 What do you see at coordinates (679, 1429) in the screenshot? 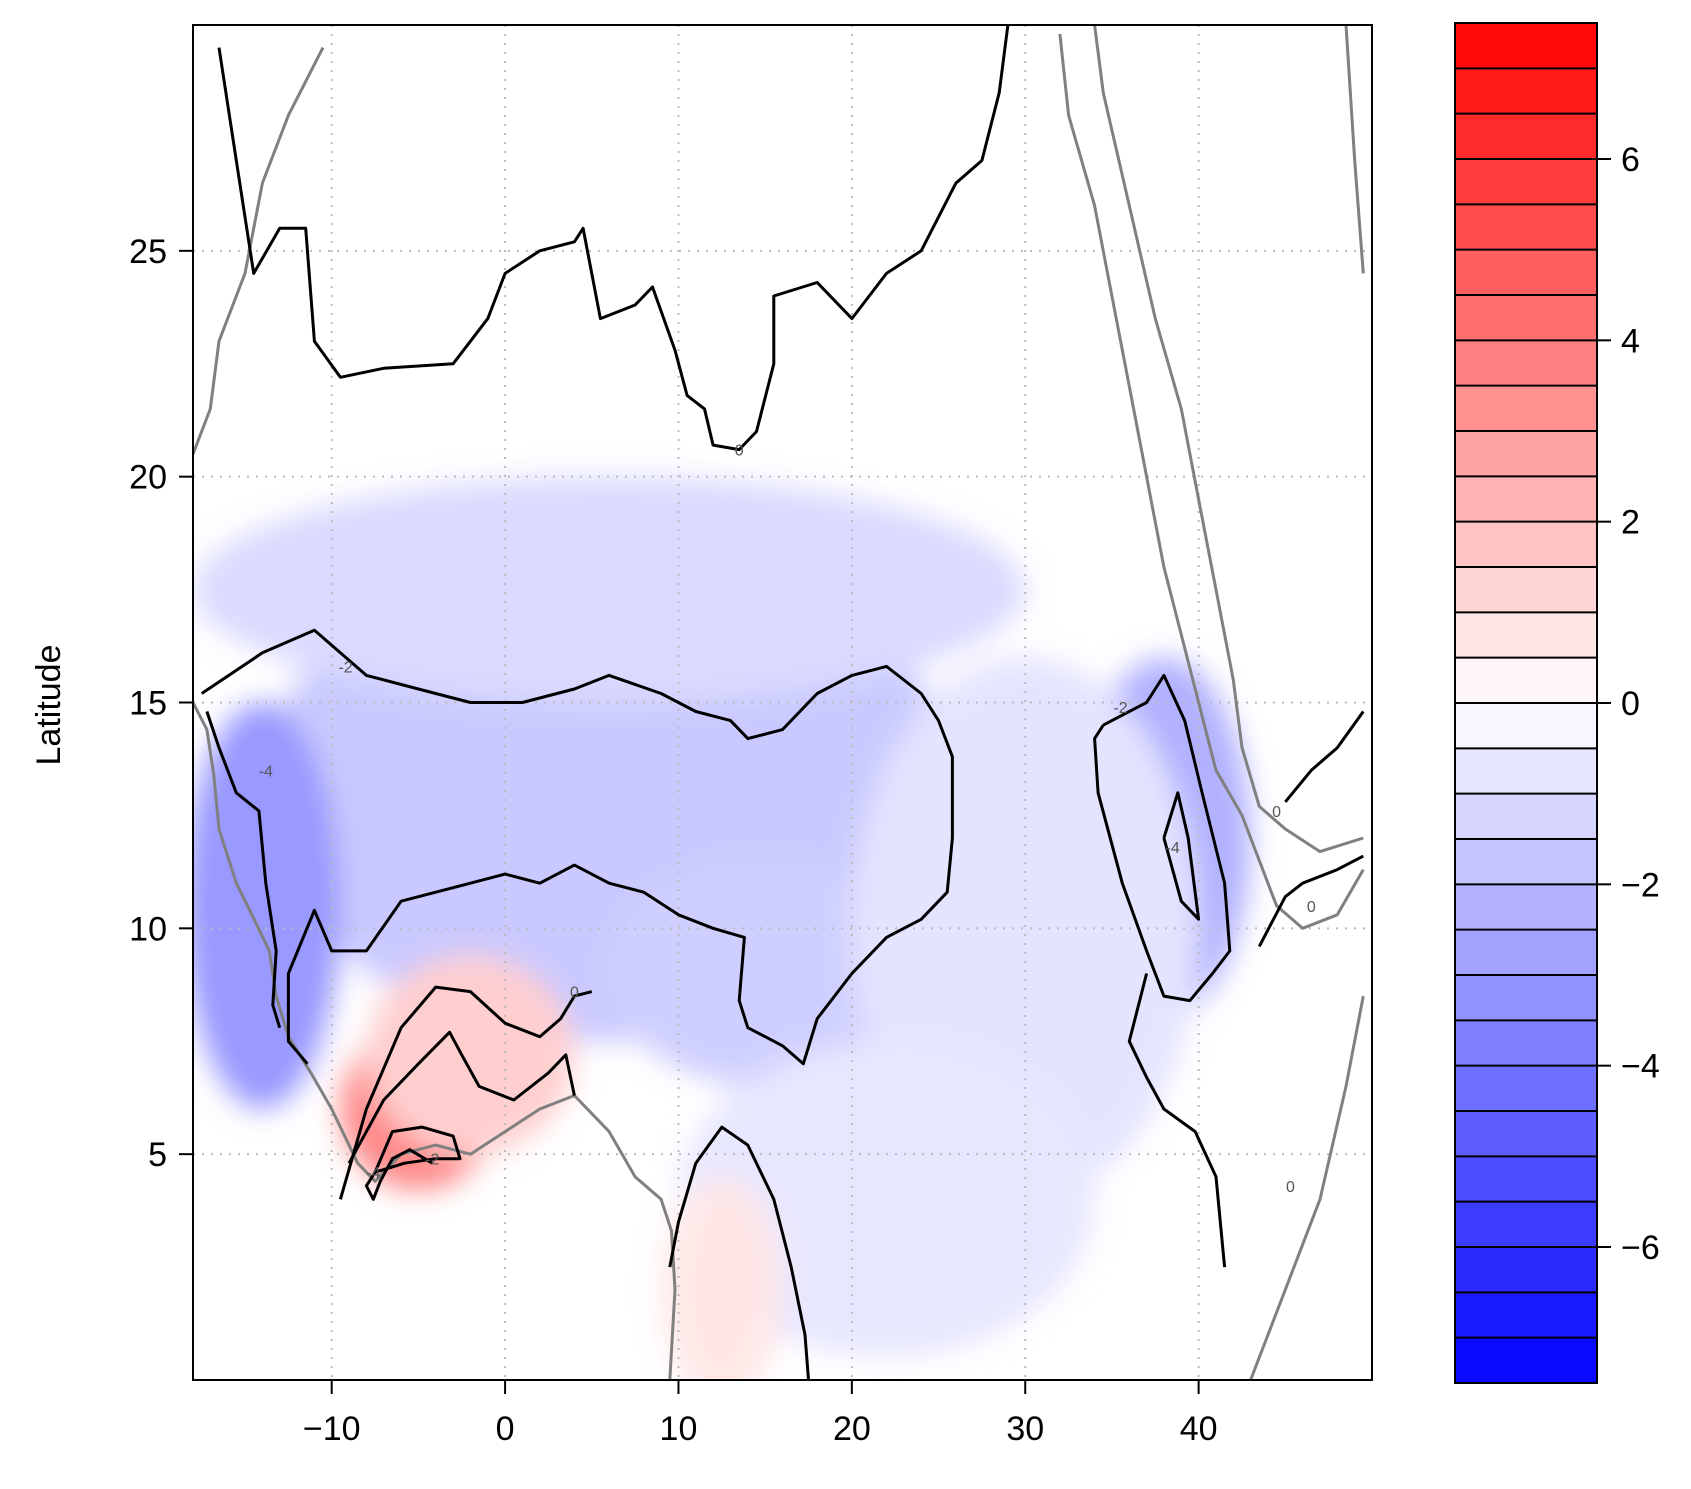
I see `x-tick-label: 10` at bounding box center [679, 1429].